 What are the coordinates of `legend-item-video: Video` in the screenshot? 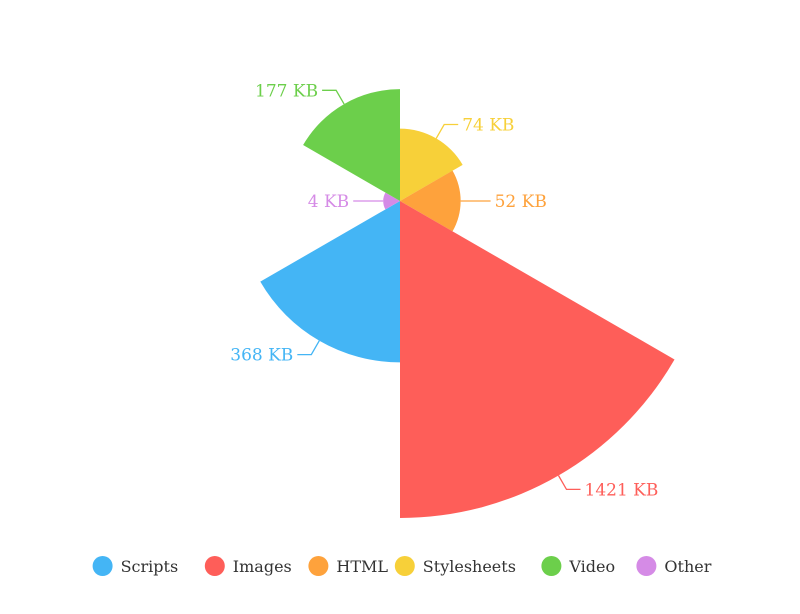 It's located at (578, 566).